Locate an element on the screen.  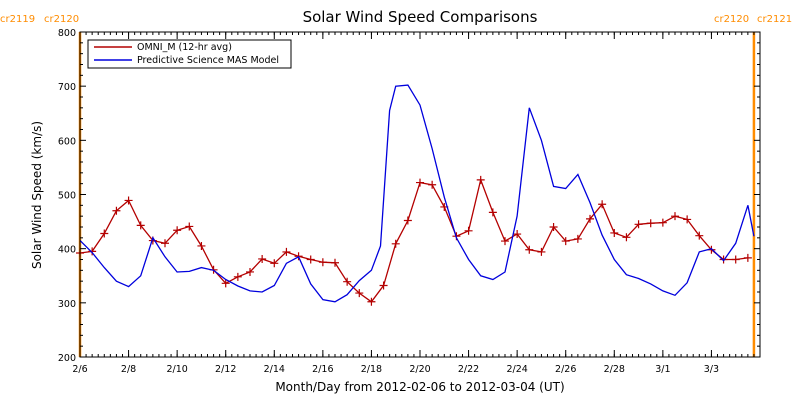
y-tick-label: 400 is located at coordinates (67, 250).